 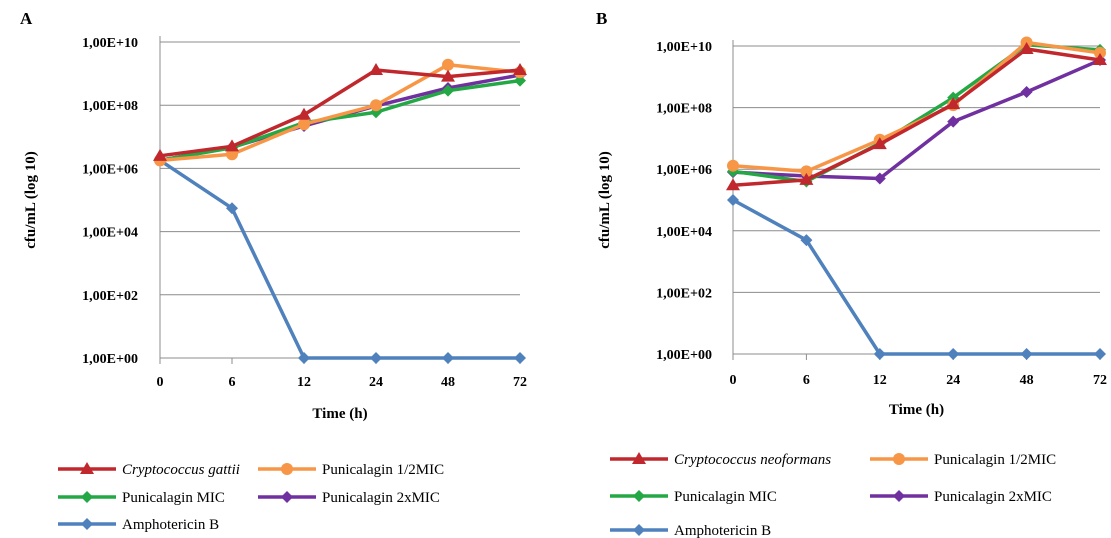 What do you see at coordinates (26, 18) in the screenshot?
I see `panel-label: A` at bounding box center [26, 18].